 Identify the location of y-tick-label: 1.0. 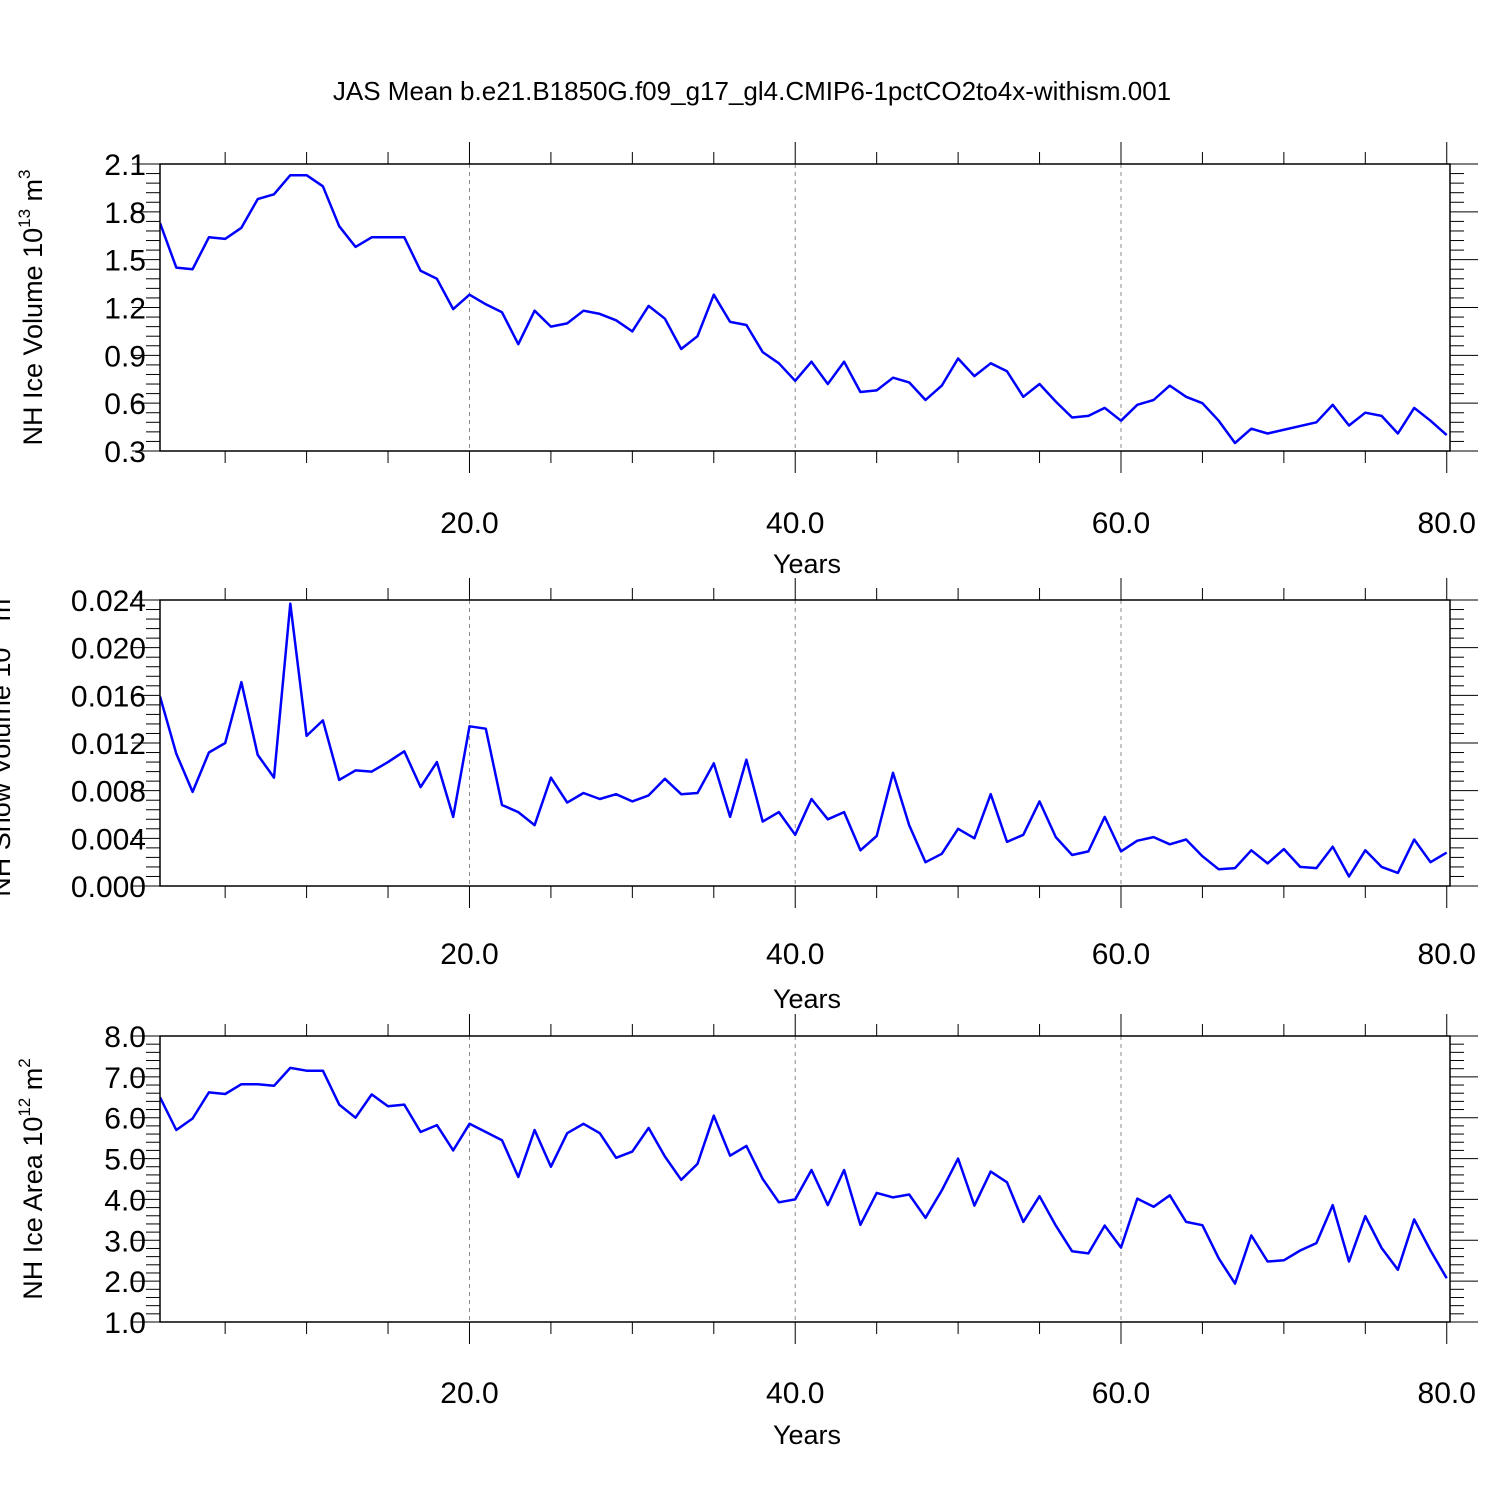
(125, 1323).